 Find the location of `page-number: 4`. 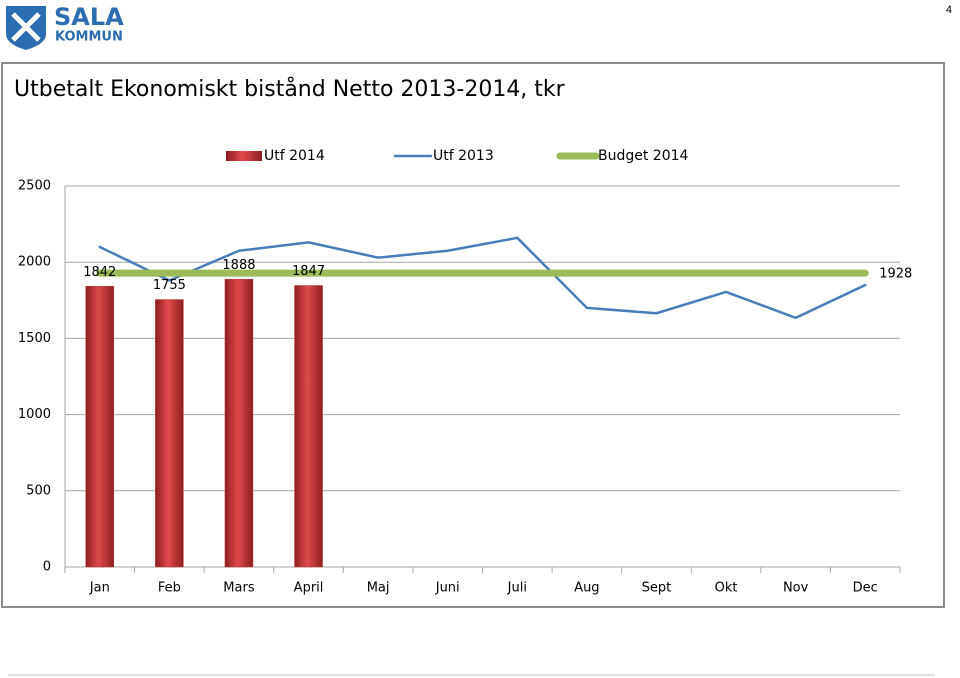

page-number: 4 is located at coordinates (949, 10).